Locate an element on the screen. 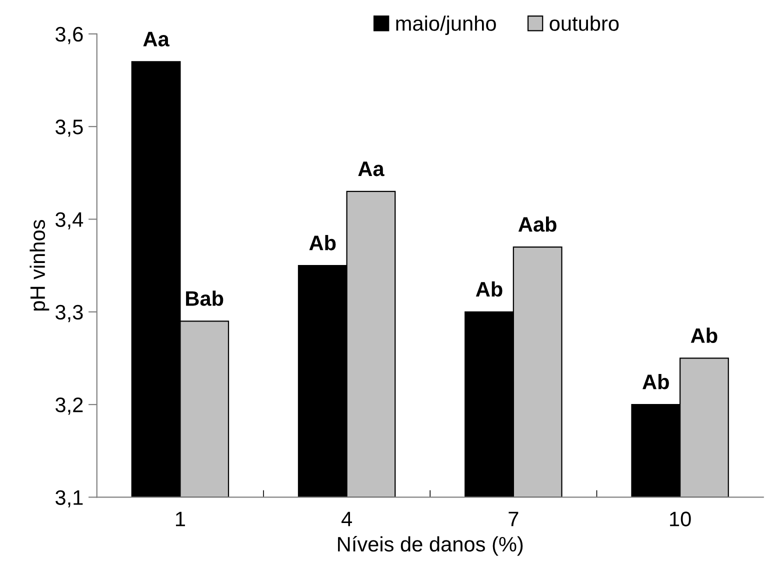 The image size is (775, 565). x-axis-title: Níveis de danos (%) is located at coordinates (430, 546).